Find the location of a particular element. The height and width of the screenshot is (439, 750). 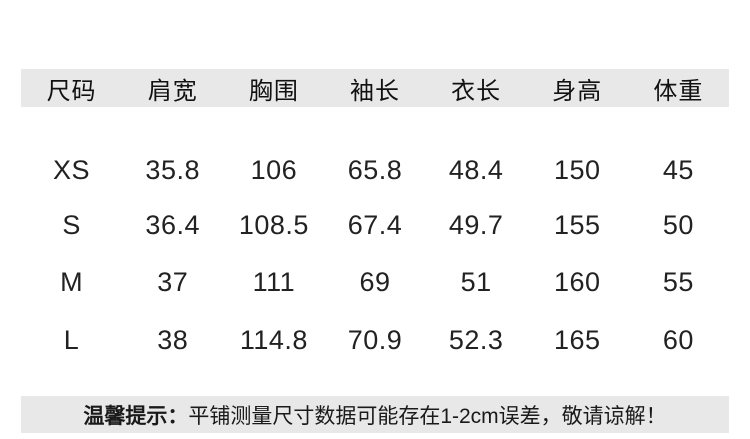

cell-size: S is located at coordinates (71, 224).